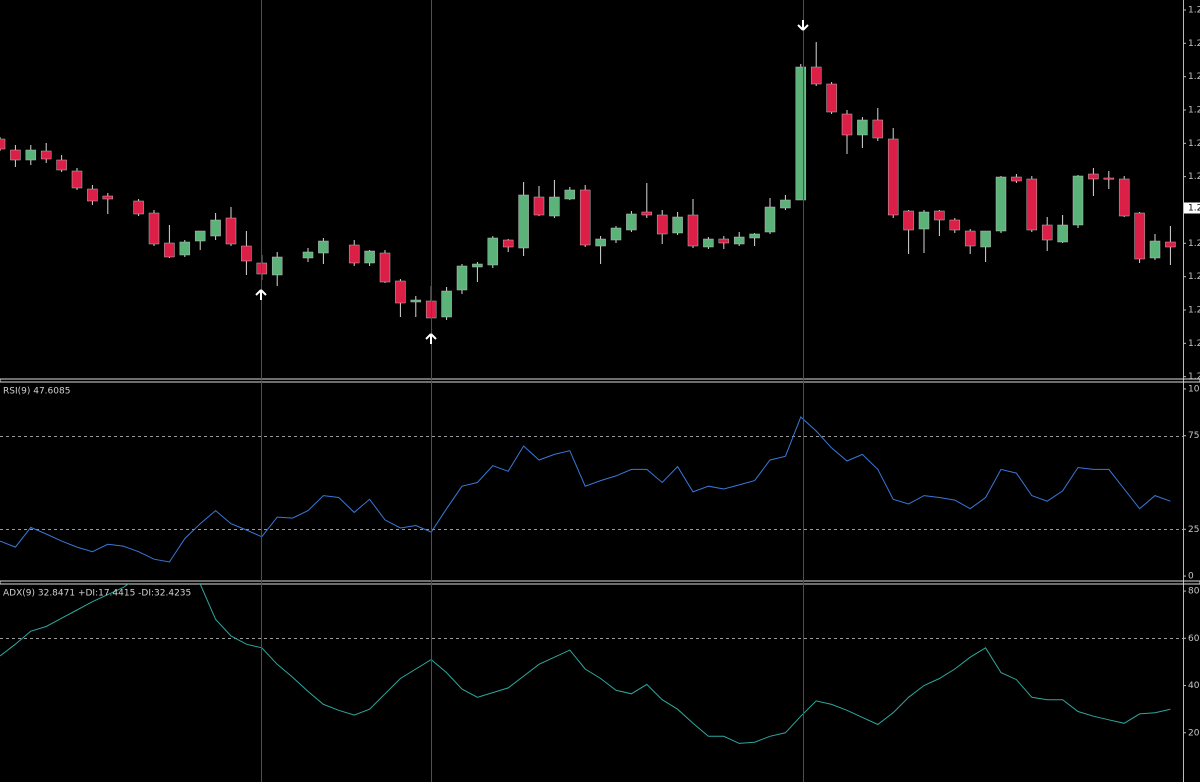  What do you see at coordinates (1194, 592) in the screenshot?
I see `y-tick-label: 80` at bounding box center [1194, 592].